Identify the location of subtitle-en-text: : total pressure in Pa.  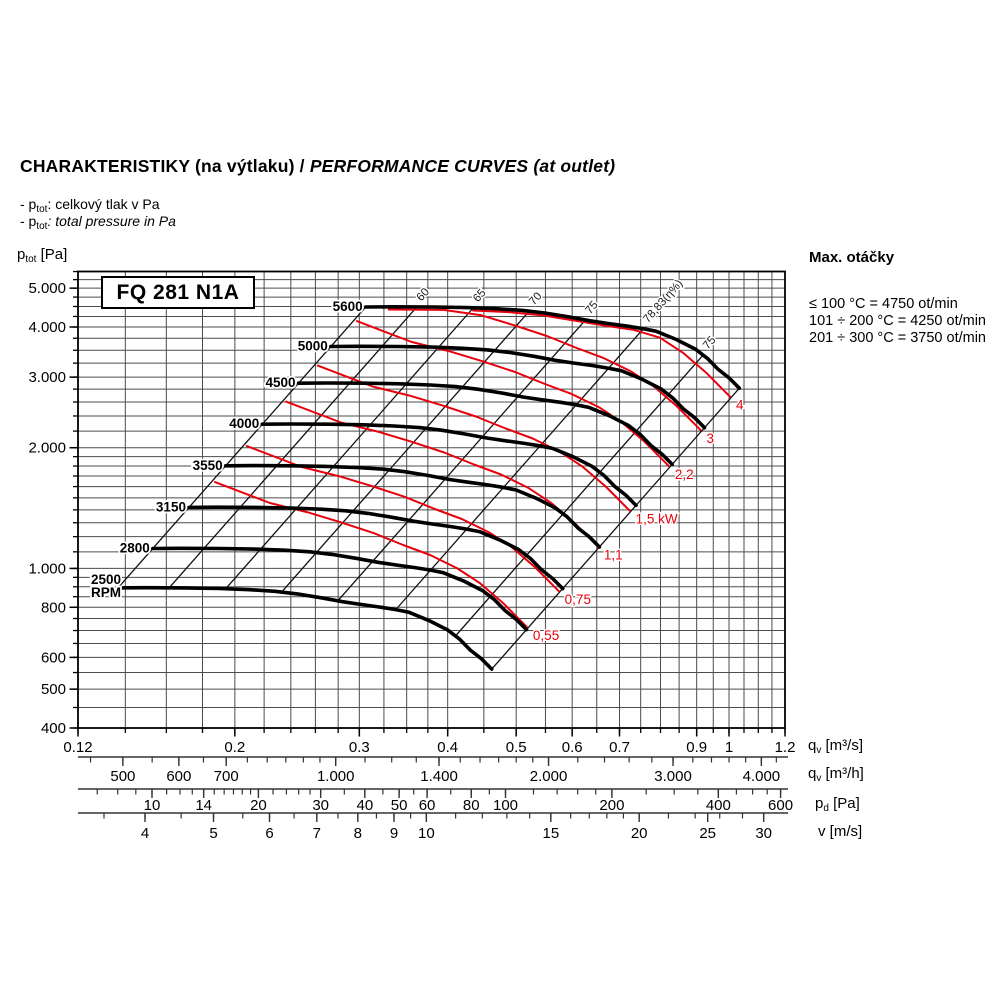
(111, 221).